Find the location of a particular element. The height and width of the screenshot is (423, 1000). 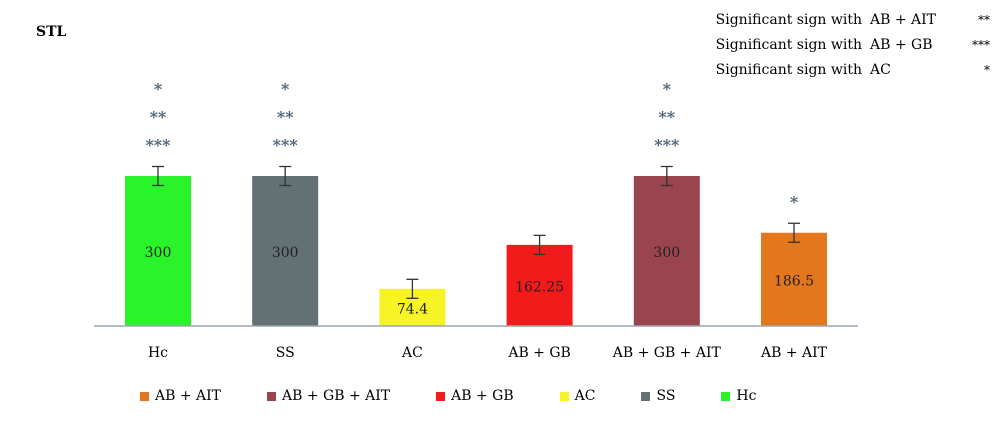

legend-label: AB + GB is located at coordinates (482, 396).